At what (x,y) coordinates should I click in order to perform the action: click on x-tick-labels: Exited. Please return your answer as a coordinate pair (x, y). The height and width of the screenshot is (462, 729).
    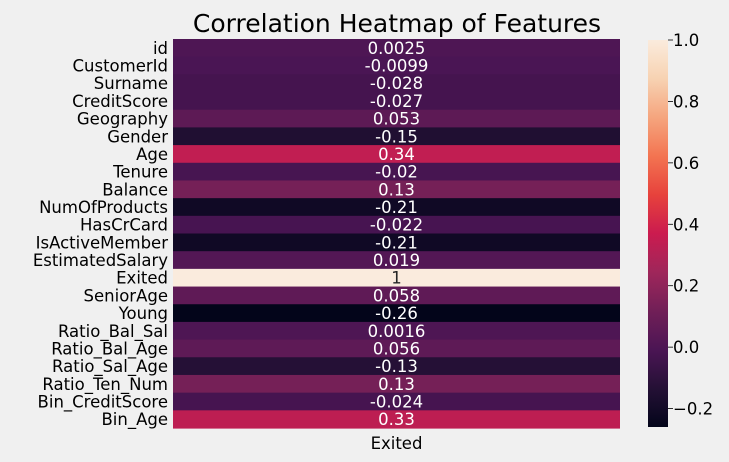
    Looking at the image, I should click on (397, 443).